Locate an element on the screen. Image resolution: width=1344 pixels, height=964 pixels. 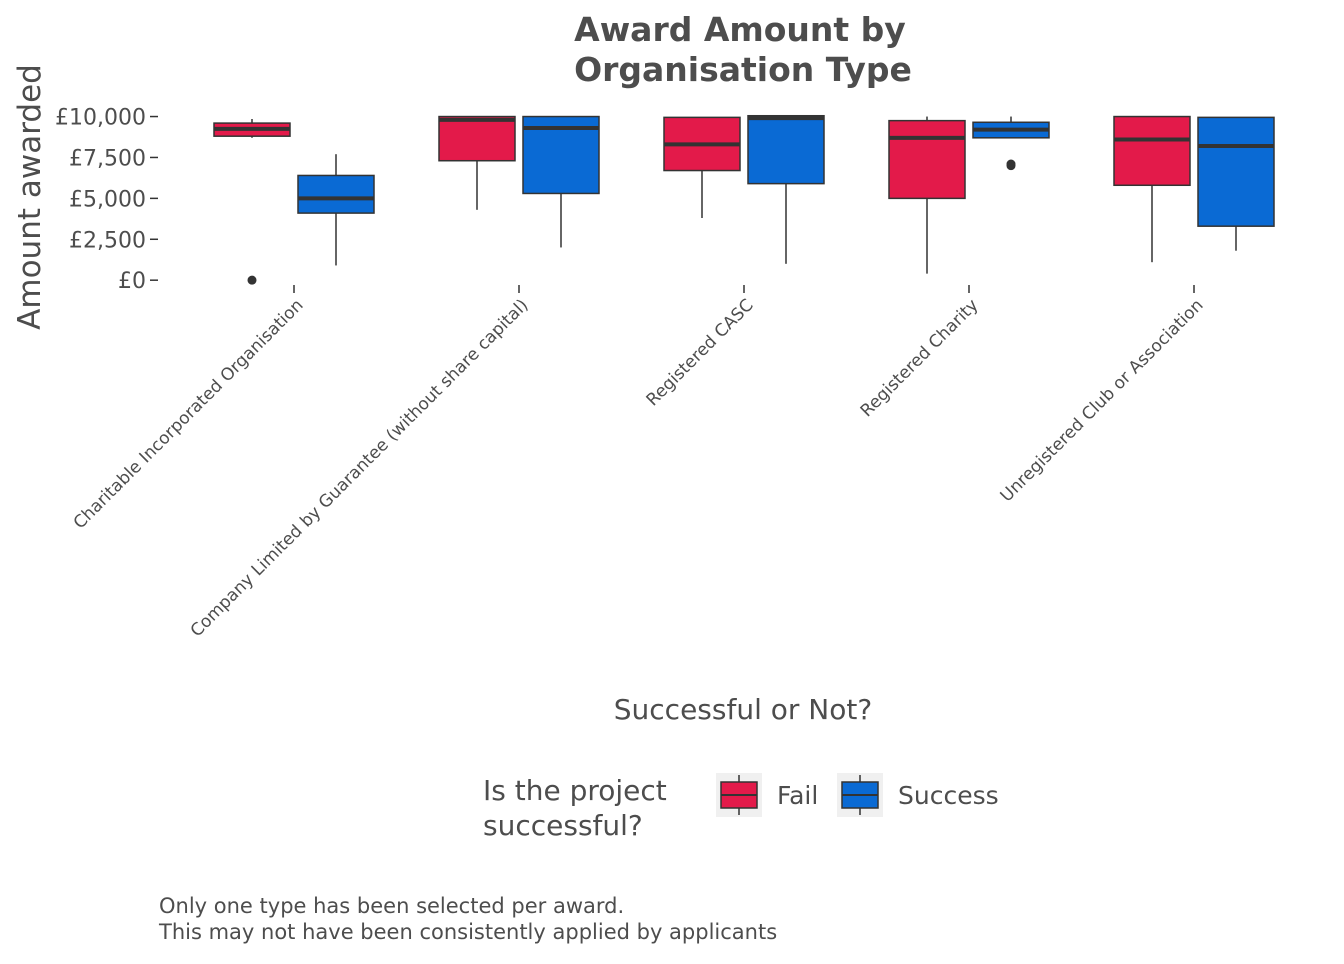
y-tick-label: £7,500 is located at coordinates (107, 158).